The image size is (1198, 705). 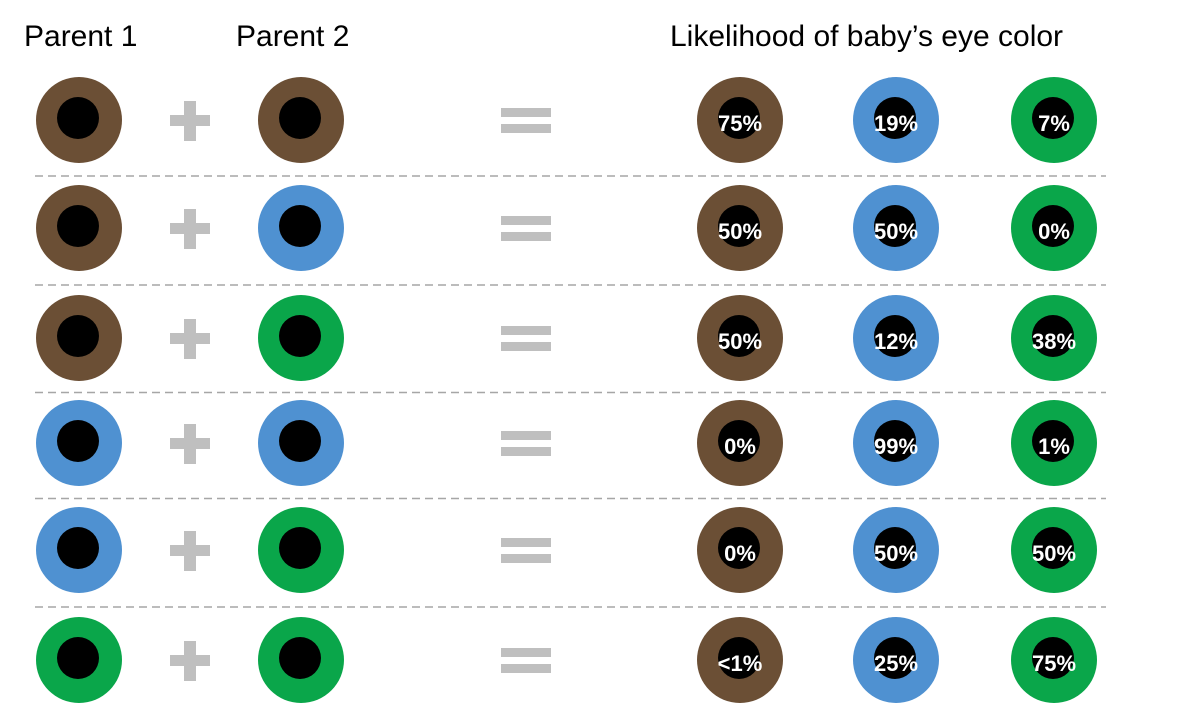 I want to click on likelihood-label: 7%, so click(x=1054, y=123).